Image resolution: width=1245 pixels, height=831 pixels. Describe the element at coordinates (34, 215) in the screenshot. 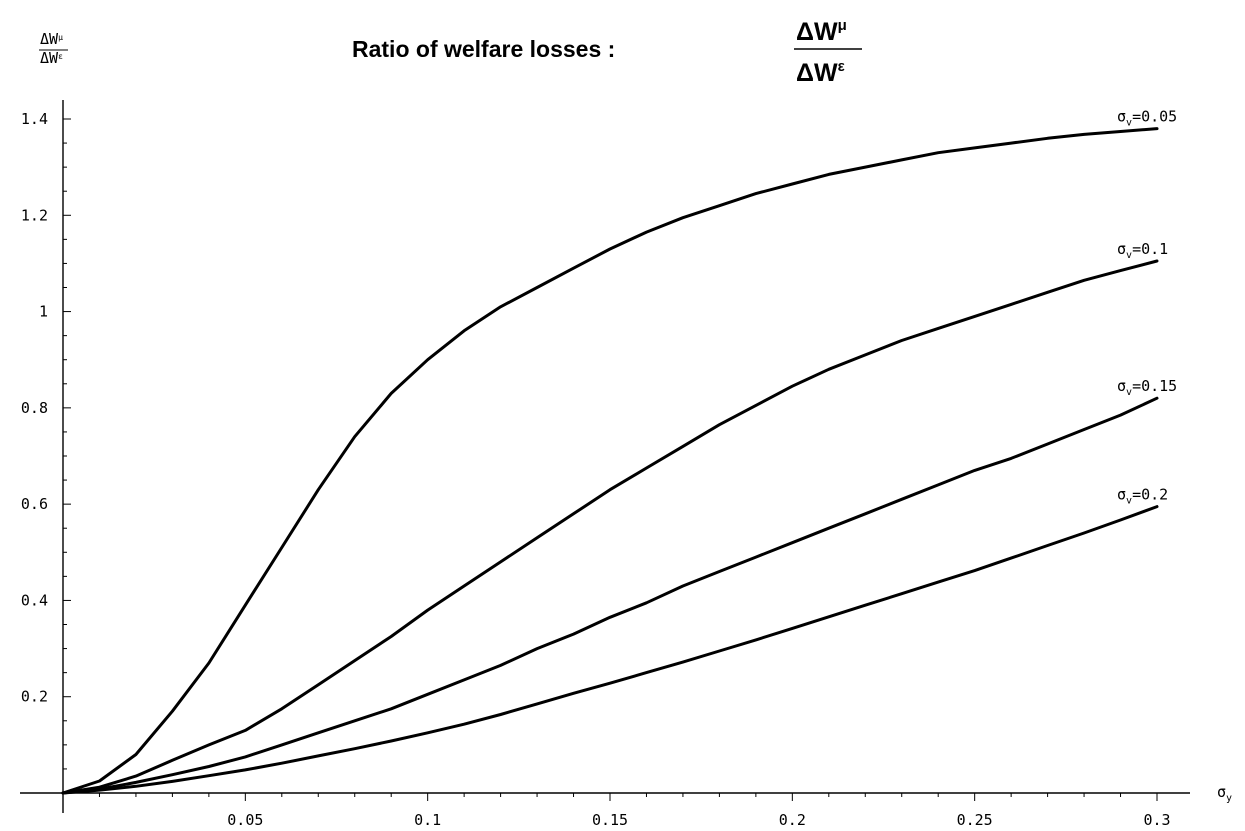

I see `y-tick-label: 1.2` at that location.